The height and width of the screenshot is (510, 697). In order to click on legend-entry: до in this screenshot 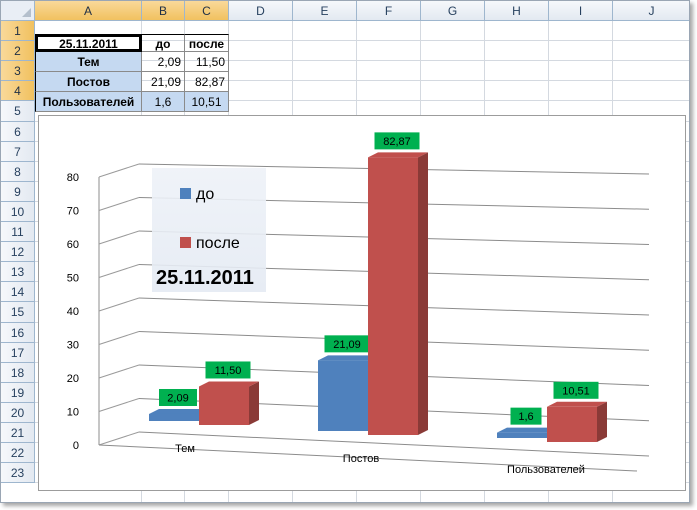, I will do `click(205, 194)`.